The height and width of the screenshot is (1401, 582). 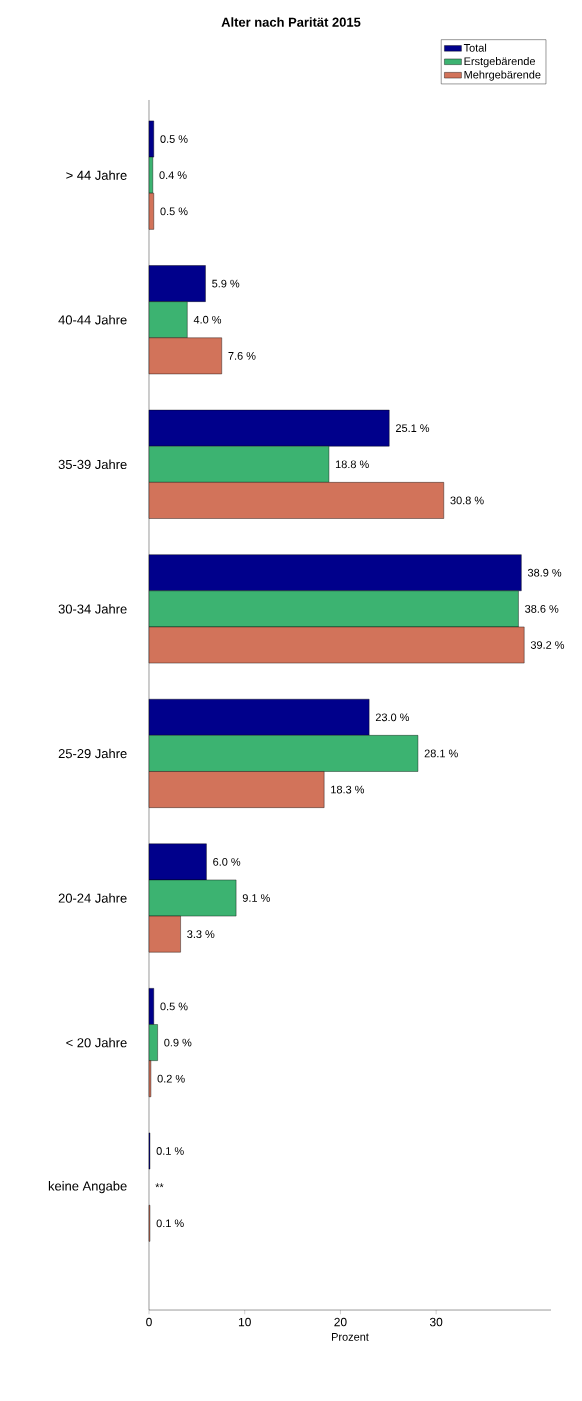 I want to click on data-label: 0.2 %, so click(x=171, y=1078).